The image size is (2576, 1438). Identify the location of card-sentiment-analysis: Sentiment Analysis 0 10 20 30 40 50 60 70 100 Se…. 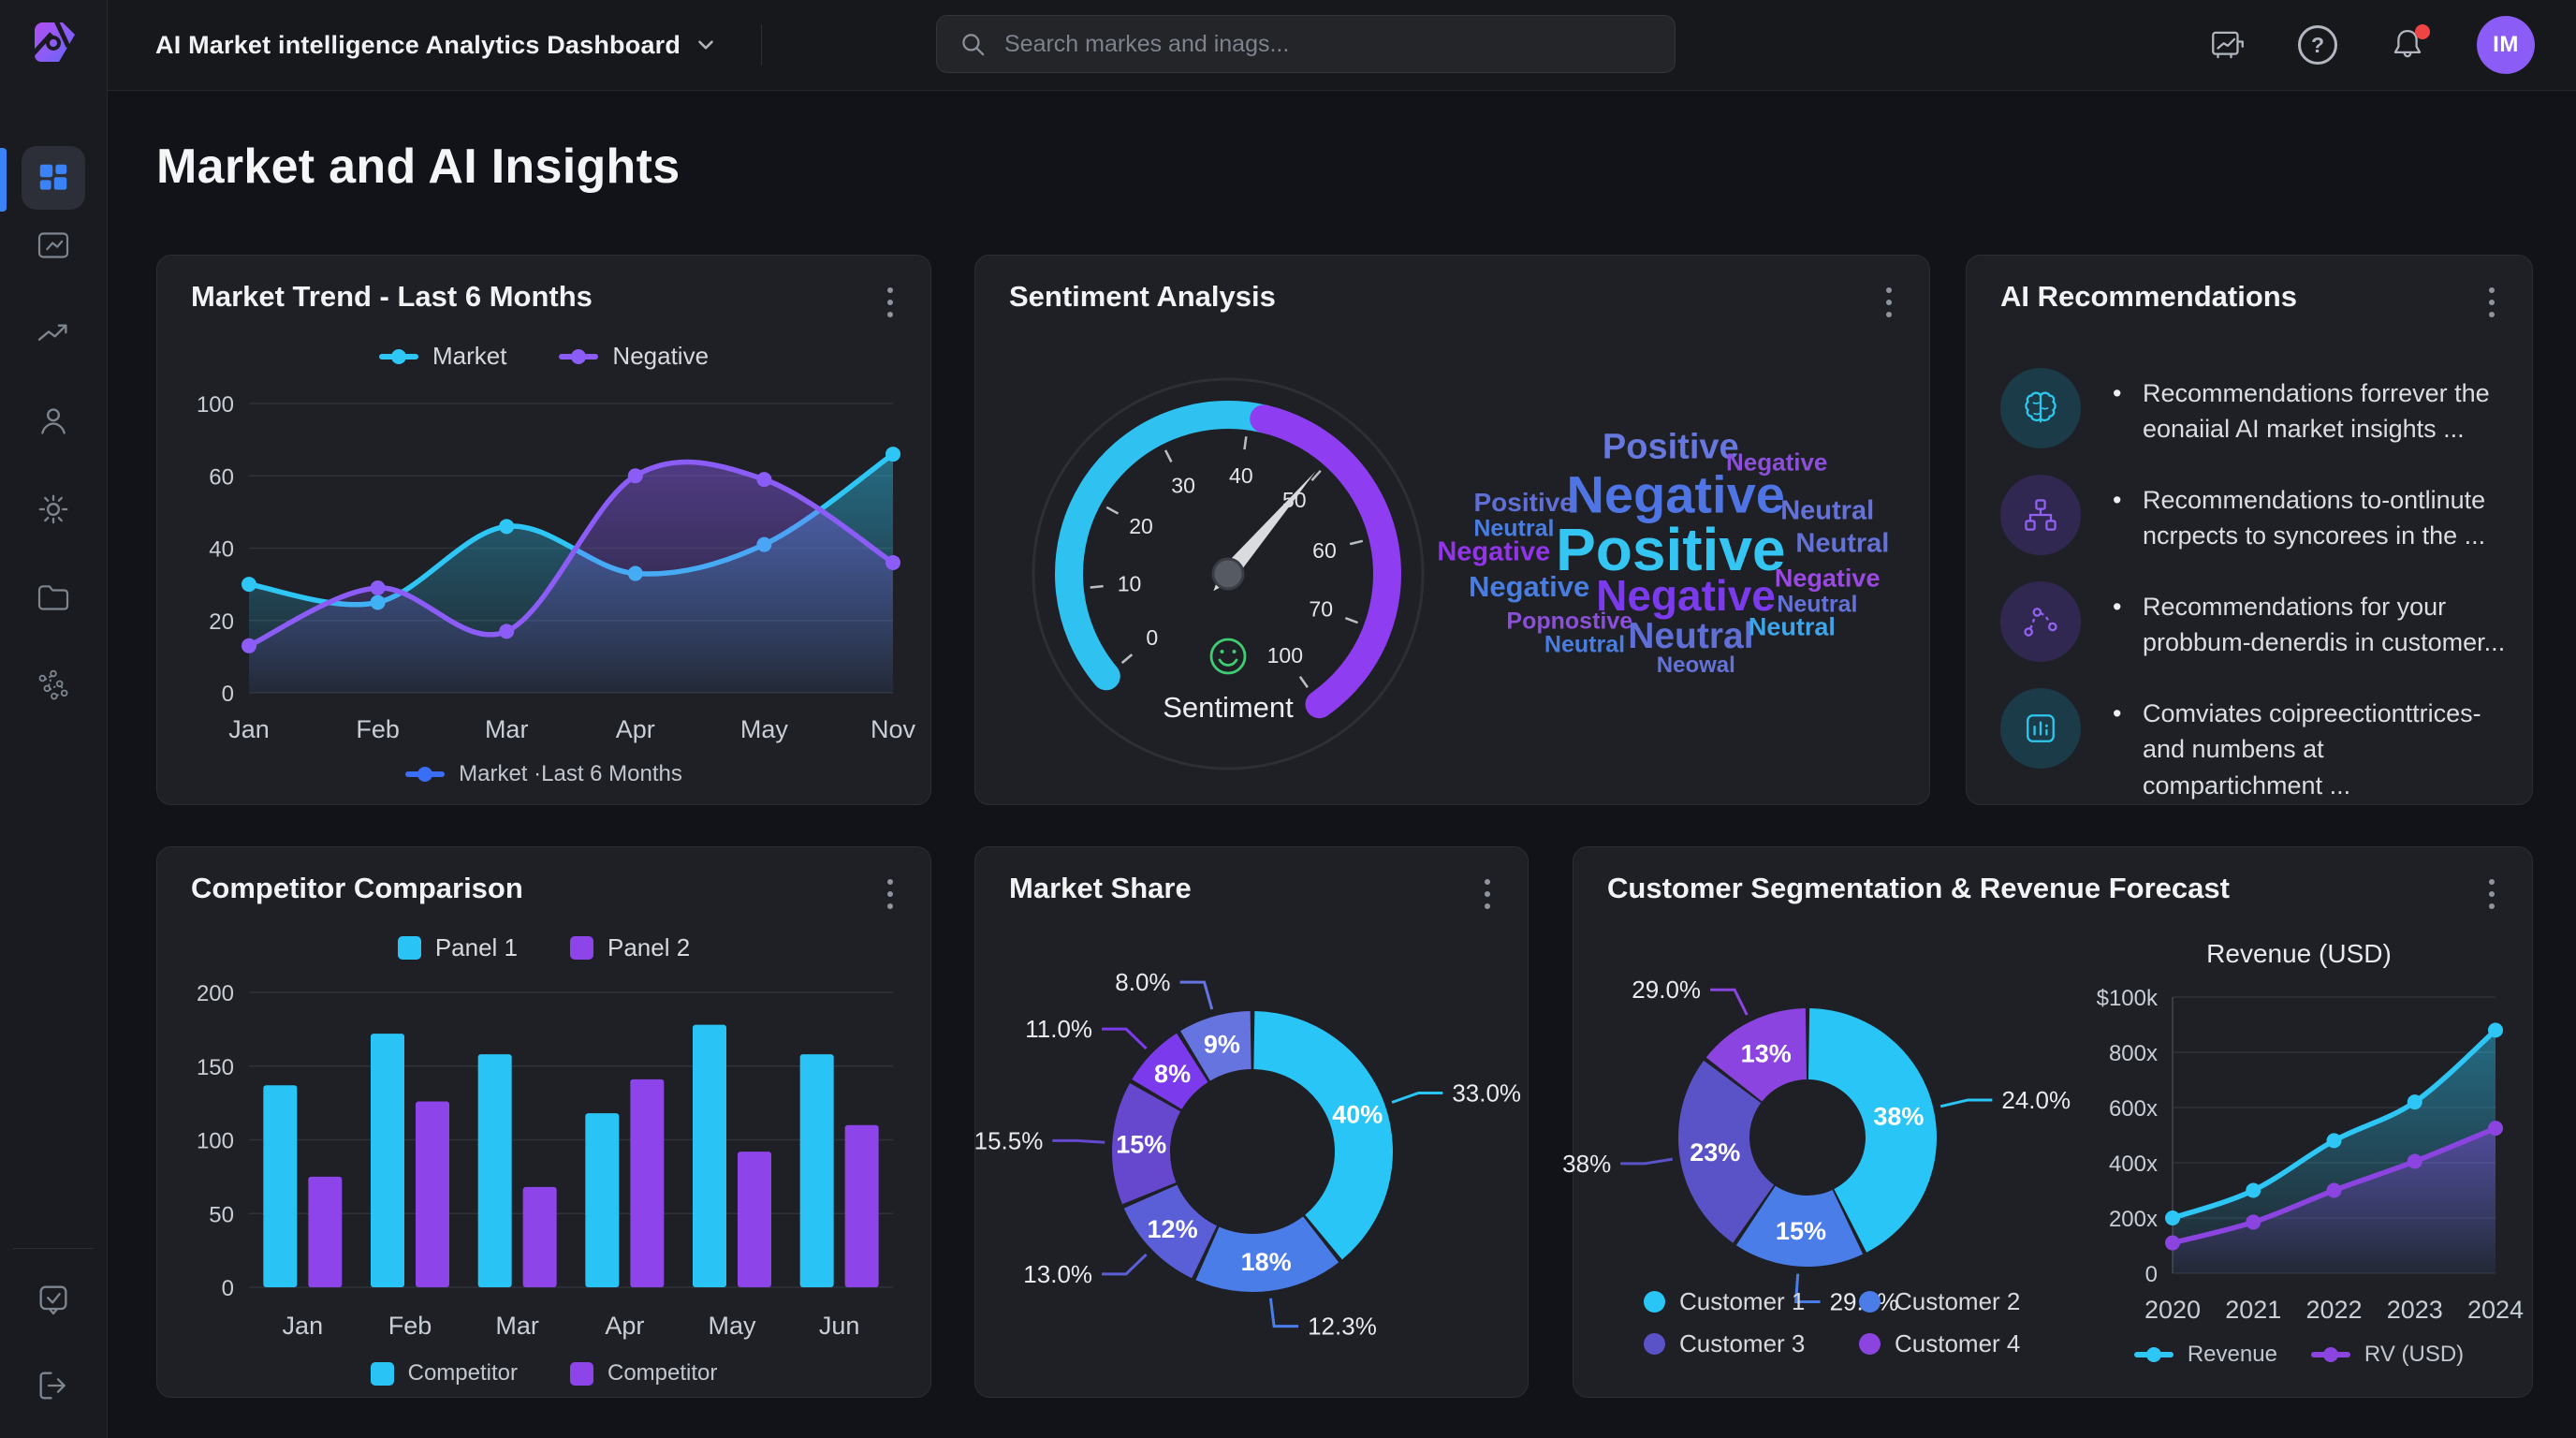
(1452, 530).